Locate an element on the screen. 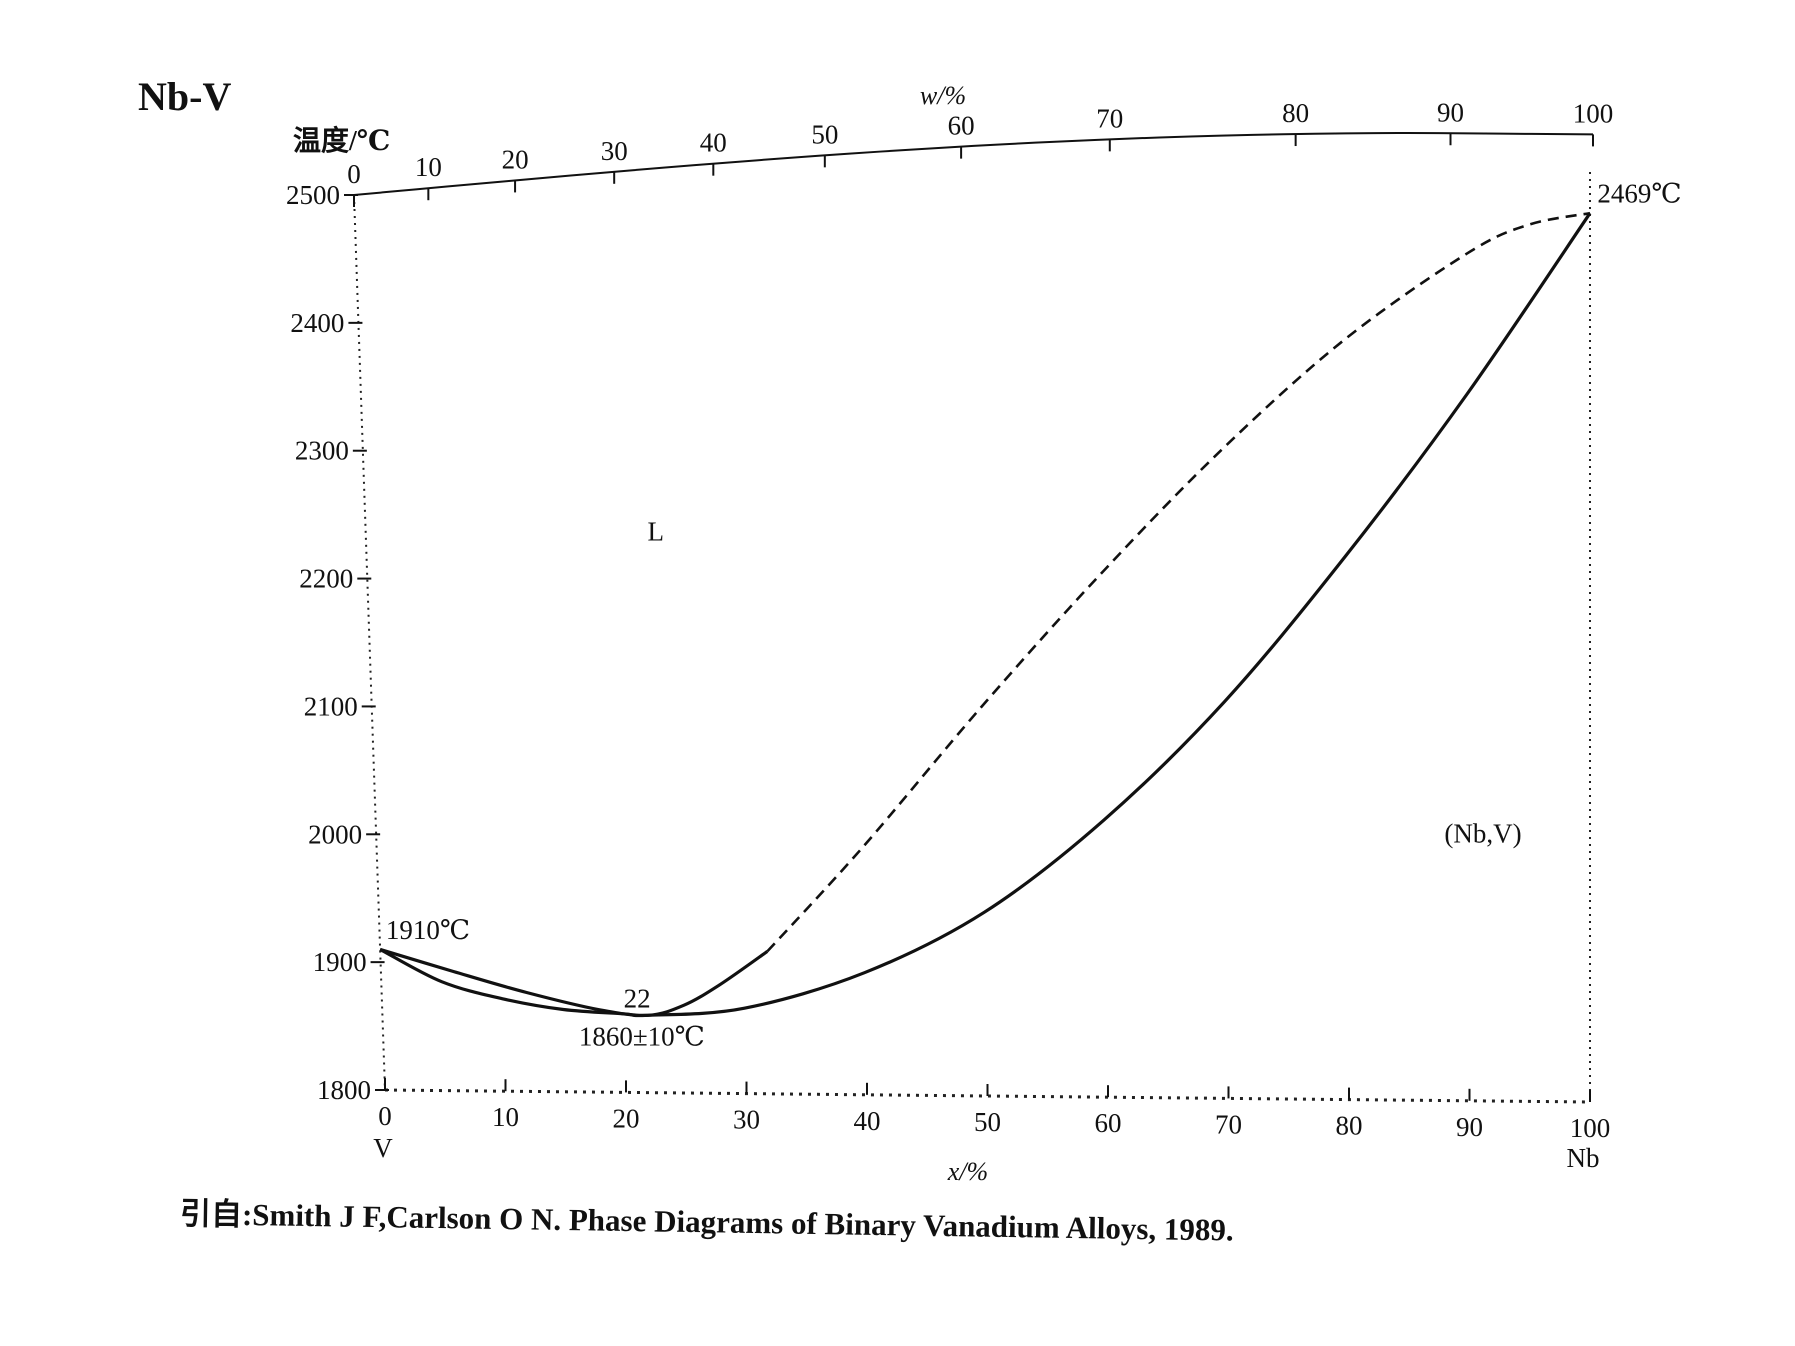 This screenshot has height=1346, width=1795. bottom-axis-line is located at coordinates (987, 1096).